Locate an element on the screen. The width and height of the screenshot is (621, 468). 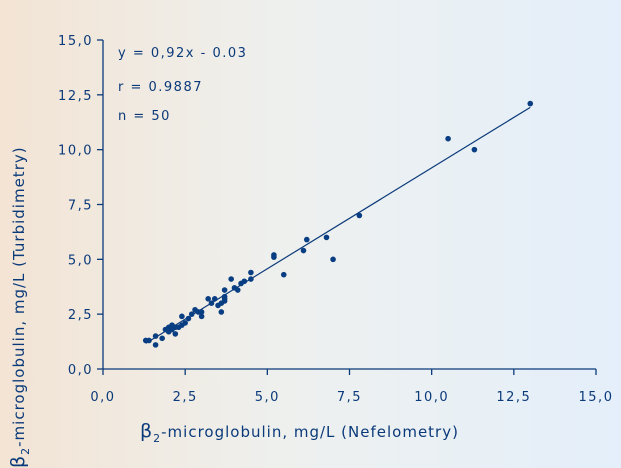
y-axis-label-text: -microglobulin, mg/L (Turbidimetry) is located at coordinates (19, 296).